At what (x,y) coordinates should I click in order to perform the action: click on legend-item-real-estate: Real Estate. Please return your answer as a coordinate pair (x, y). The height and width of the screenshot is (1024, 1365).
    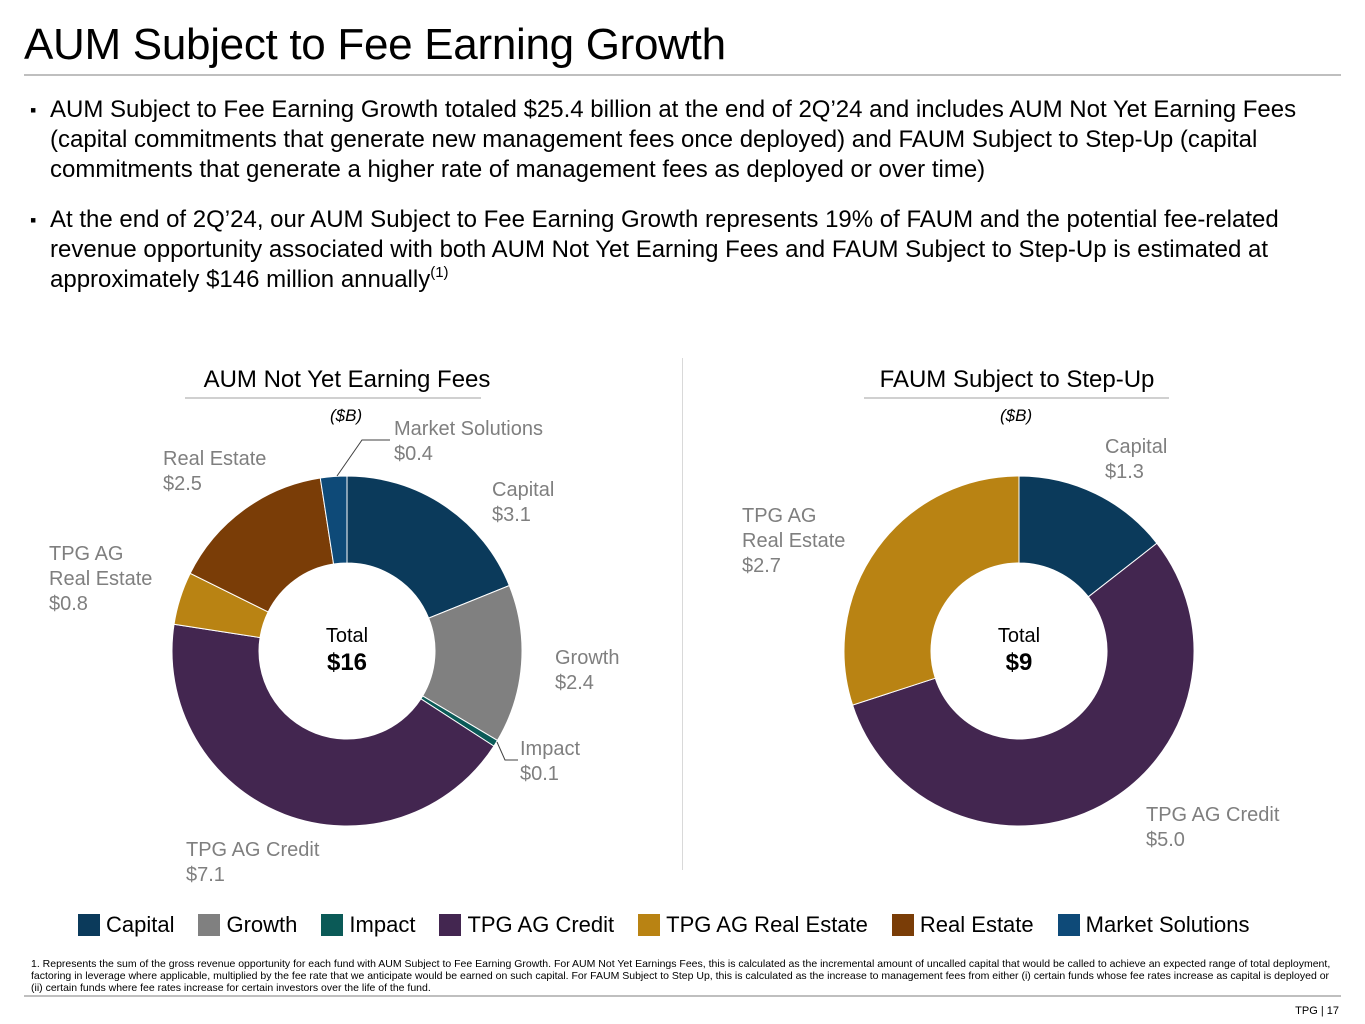
    Looking at the image, I should click on (962, 925).